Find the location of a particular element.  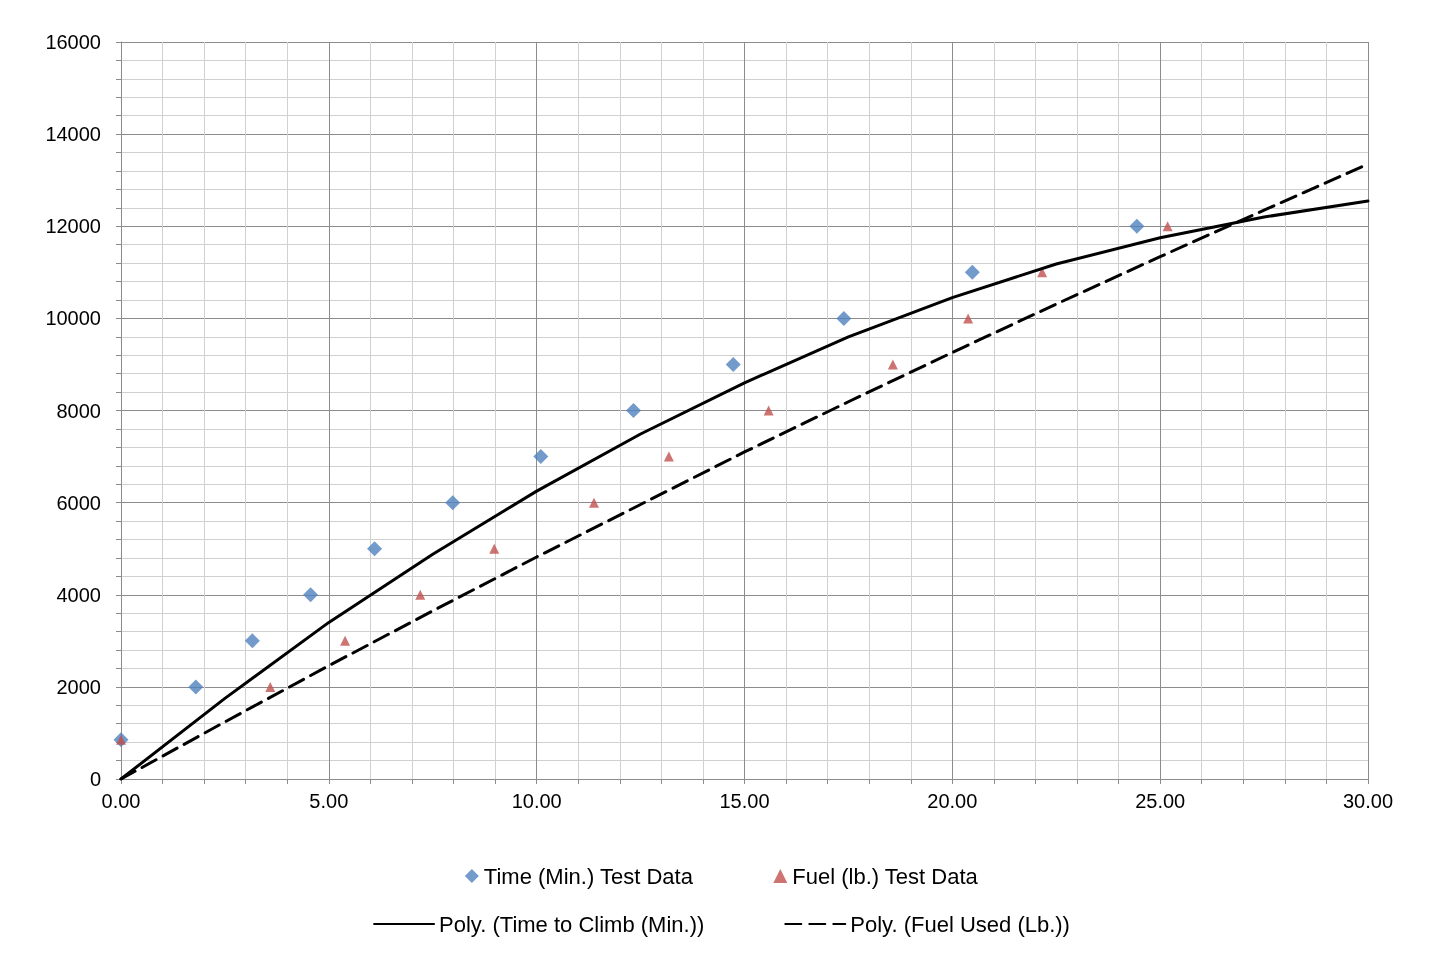

x-tick-label: 25.00 is located at coordinates (1160, 801).